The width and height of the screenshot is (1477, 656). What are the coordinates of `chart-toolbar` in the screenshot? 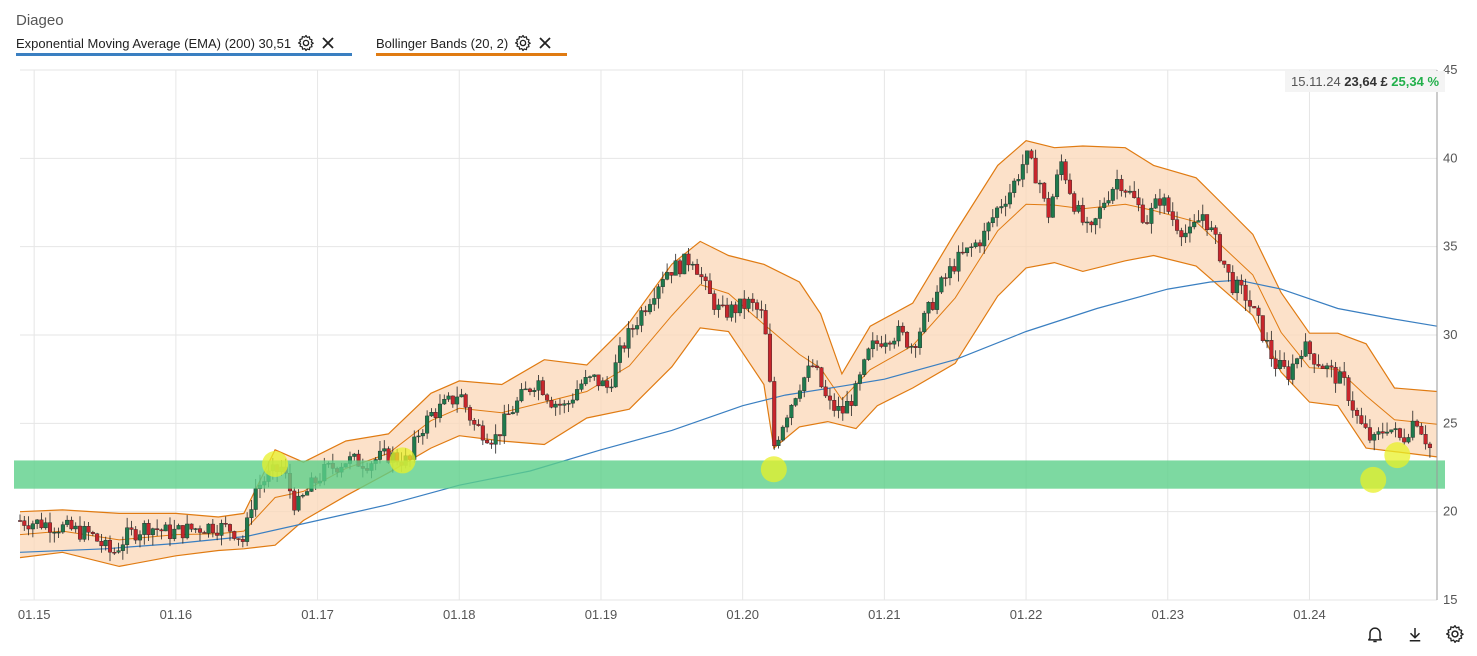 It's located at (1415, 634).